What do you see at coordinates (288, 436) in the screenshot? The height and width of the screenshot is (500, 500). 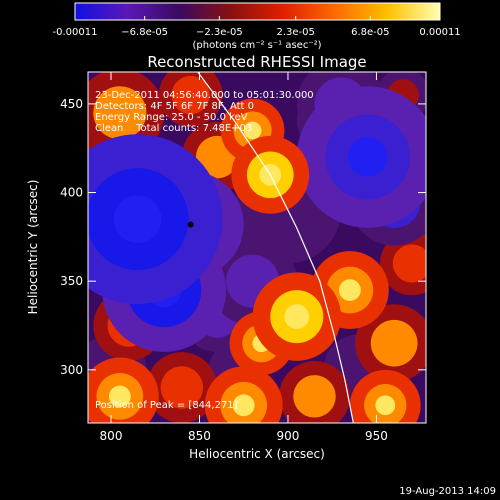 I see `x-tick-label: 900` at bounding box center [288, 436].